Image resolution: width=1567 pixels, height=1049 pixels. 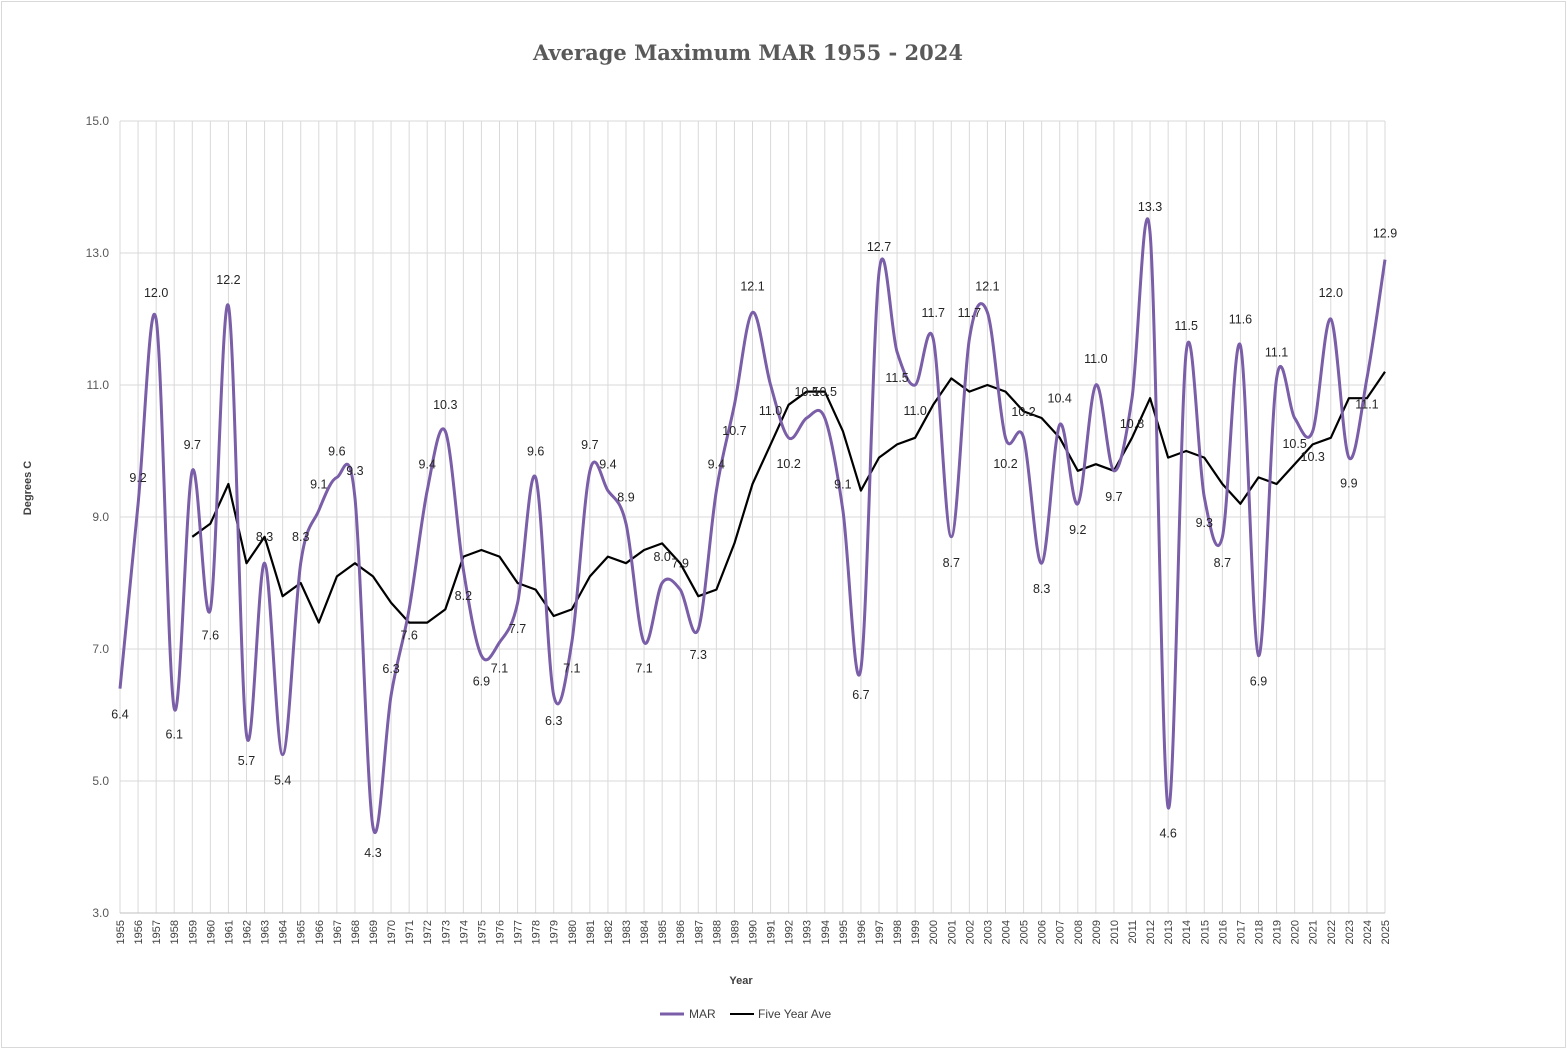 I want to click on mar-data-label: 10.3, so click(x=445, y=405).